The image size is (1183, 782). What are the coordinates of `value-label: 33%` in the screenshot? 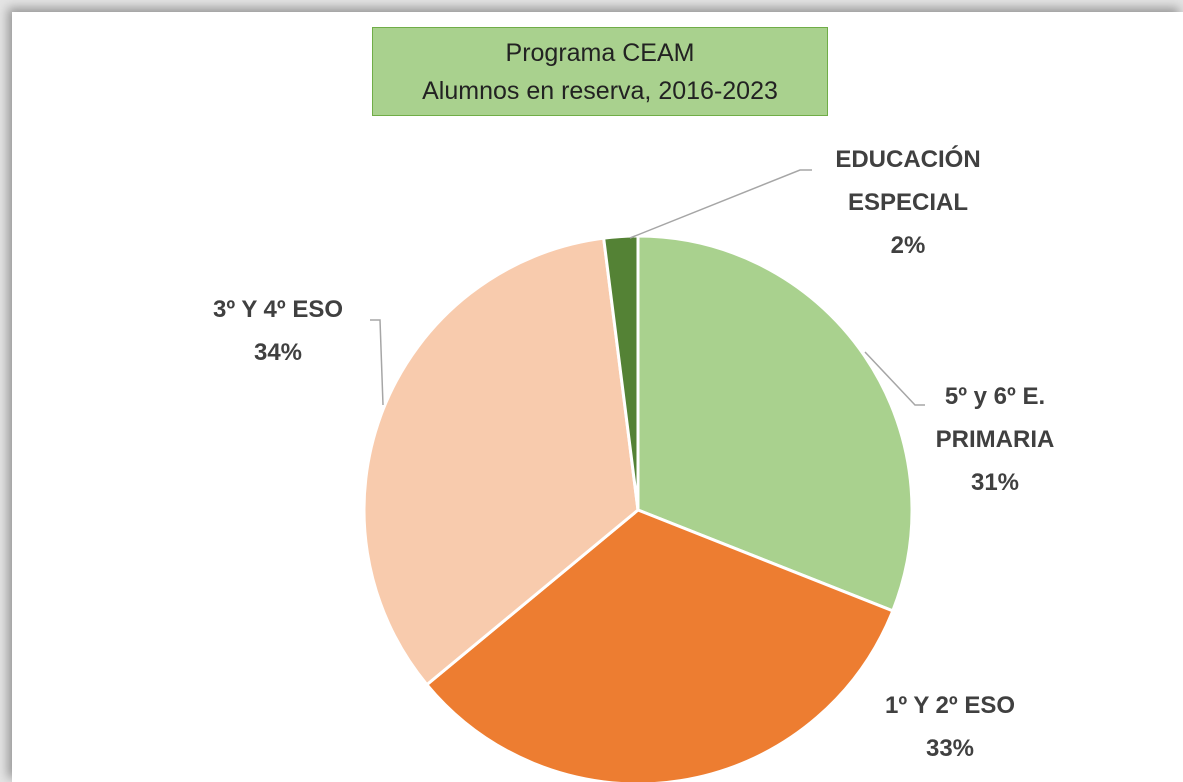 It's located at (950, 748).